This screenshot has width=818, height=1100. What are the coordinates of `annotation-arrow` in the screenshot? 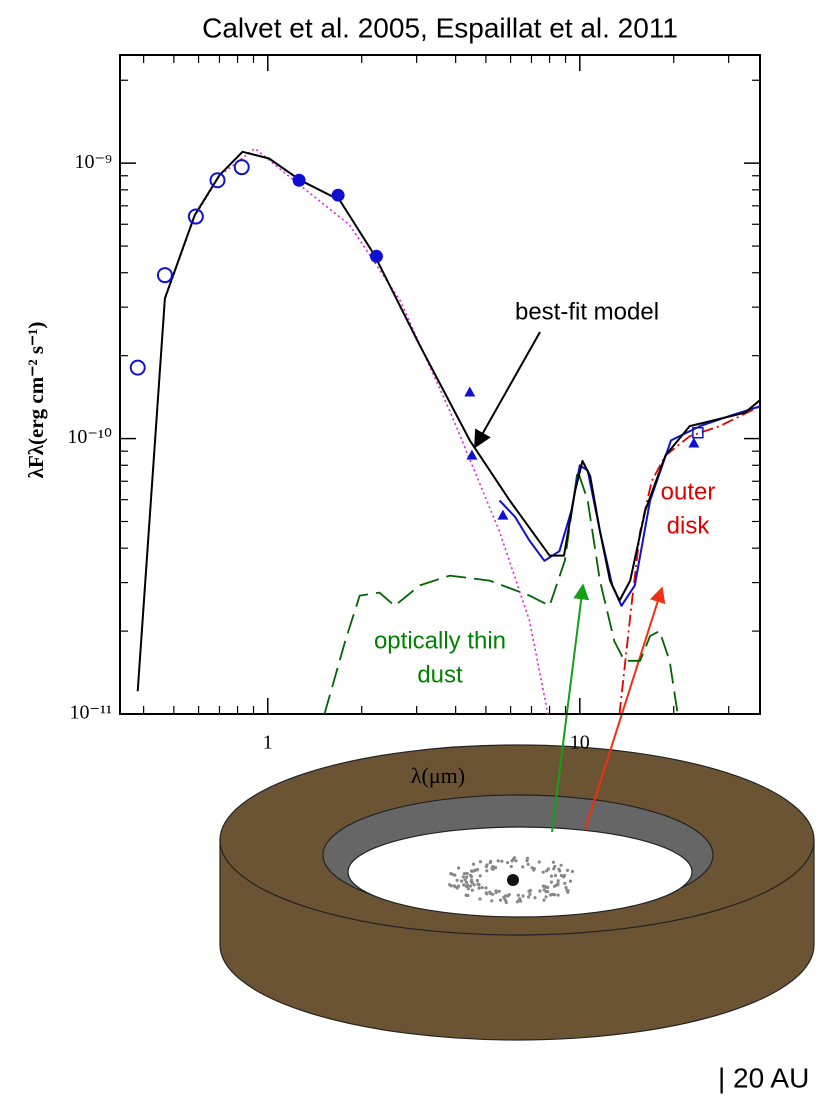 It's located at (507, 390).